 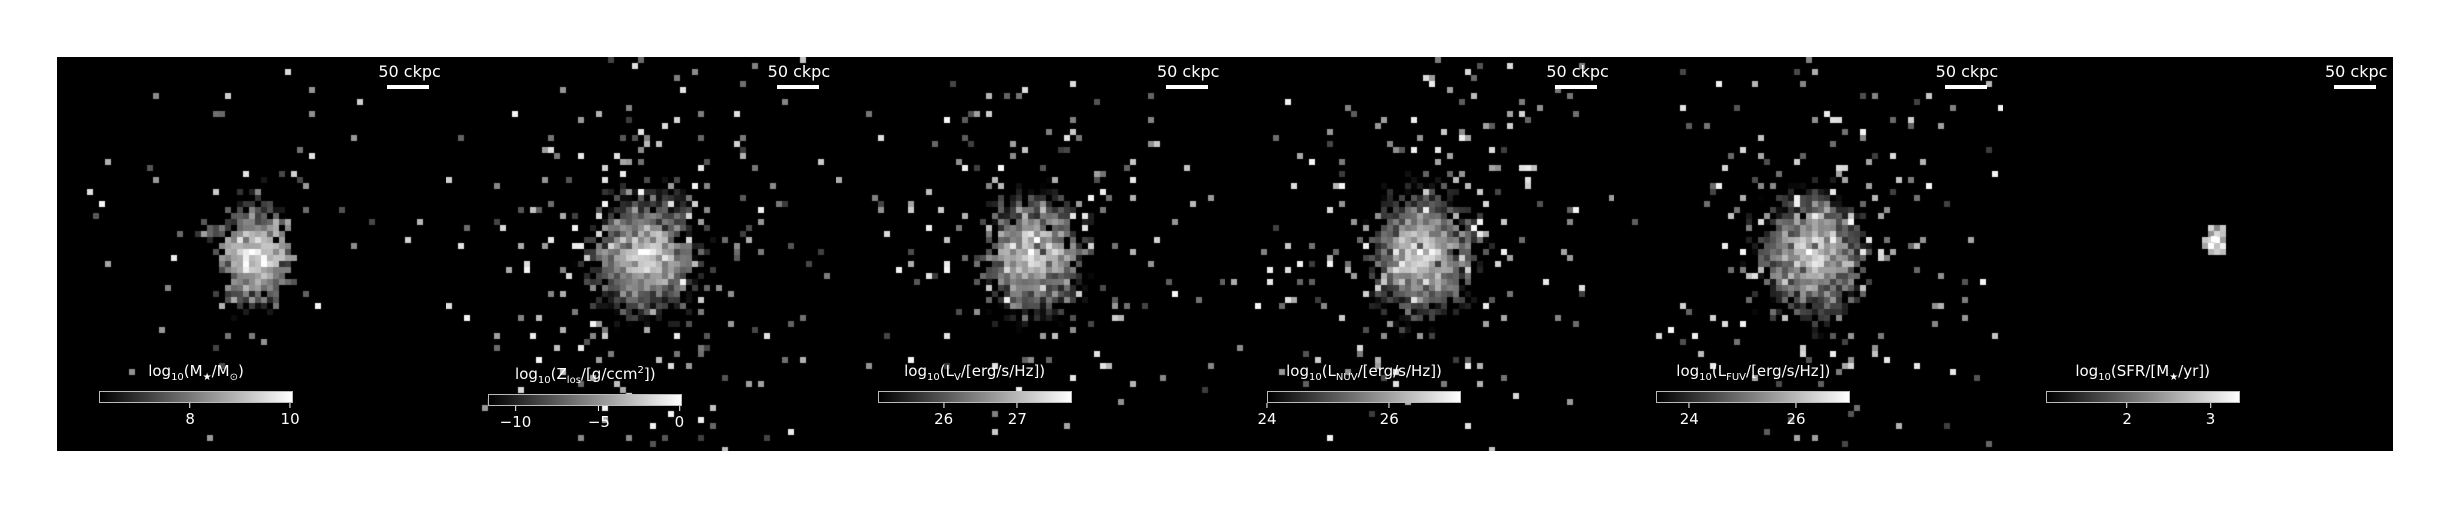 I want to click on panel-fuv-band: 50 ckpc log10(LFUV/[erg/s/Hz]) 24 26, so click(x=1809, y=254).